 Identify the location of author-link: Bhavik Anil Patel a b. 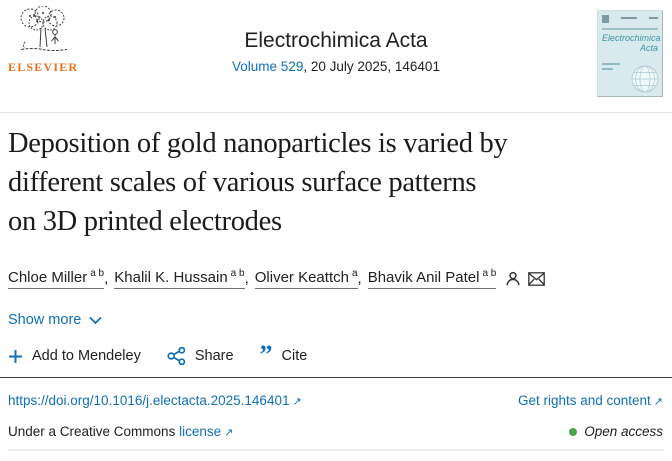
(432, 278).